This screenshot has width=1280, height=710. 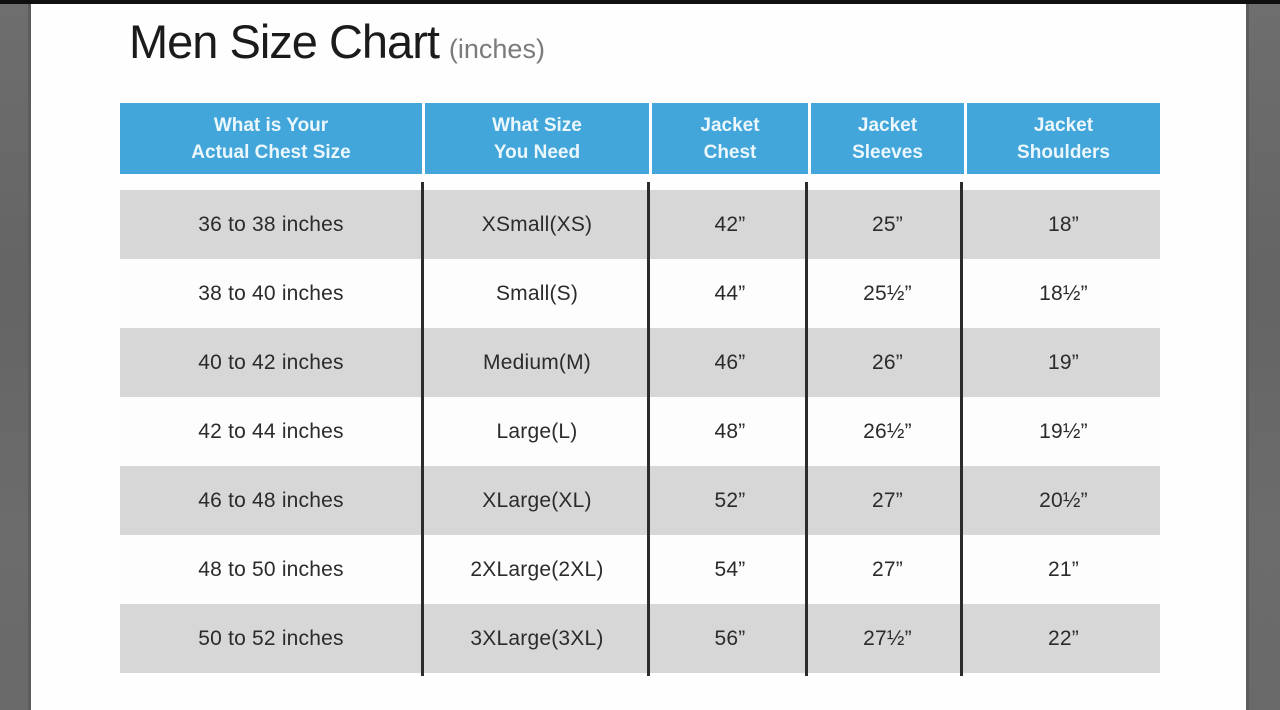 What do you see at coordinates (730, 638) in the screenshot?
I see `jacket-chest-cell: 56”` at bounding box center [730, 638].